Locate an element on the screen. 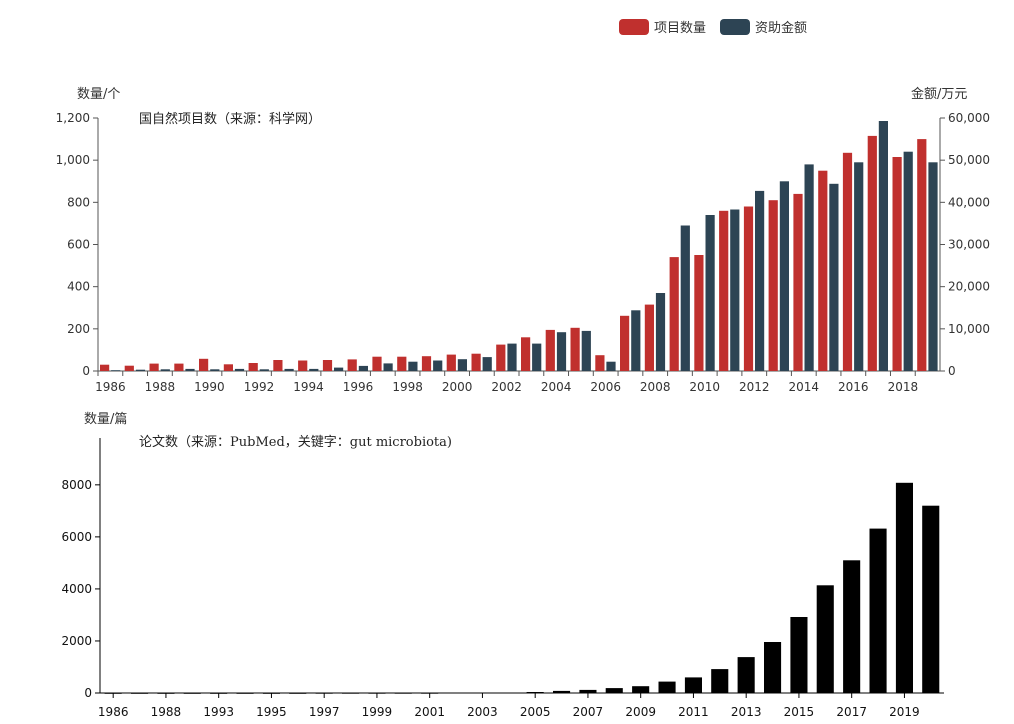 The height and width of the screenshot is (724, 1014). bar-projects-2016 is located at coordinates (847, 261).